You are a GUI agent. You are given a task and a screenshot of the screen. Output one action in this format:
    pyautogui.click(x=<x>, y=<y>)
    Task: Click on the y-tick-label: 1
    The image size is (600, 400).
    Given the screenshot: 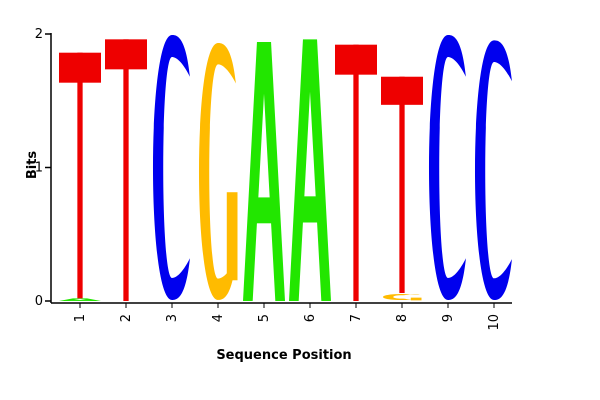 What is the action you would take?
    pyautogui.click(x=39, y=168)
    